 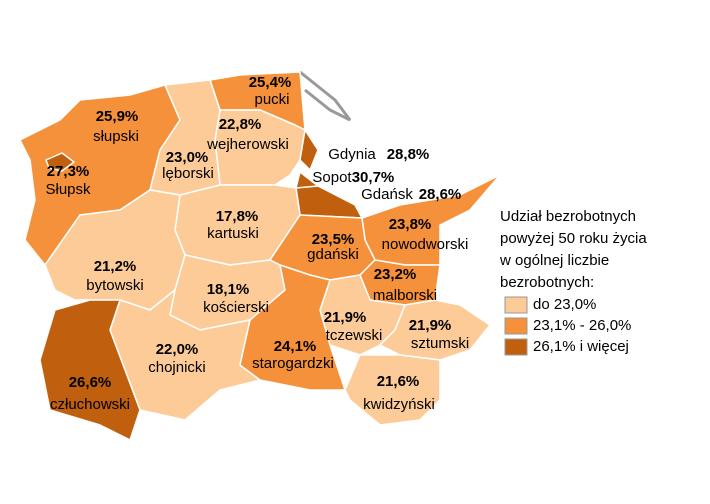 What do you see at coordinates (582, 325) in the screenshot?
I see `legend-label: 23,1% - 26,0%` at bounding box center [582, 325].